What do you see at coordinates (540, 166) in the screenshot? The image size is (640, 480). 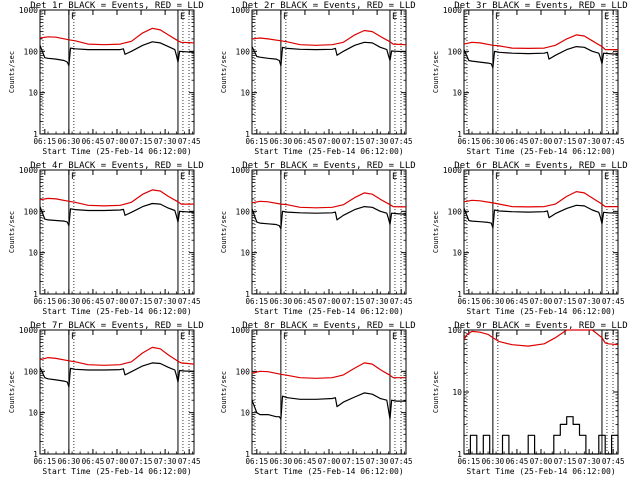 I see `panel-title: Det 6r BLACK = Events, RED = LLD` at bounding box center [540, 166].